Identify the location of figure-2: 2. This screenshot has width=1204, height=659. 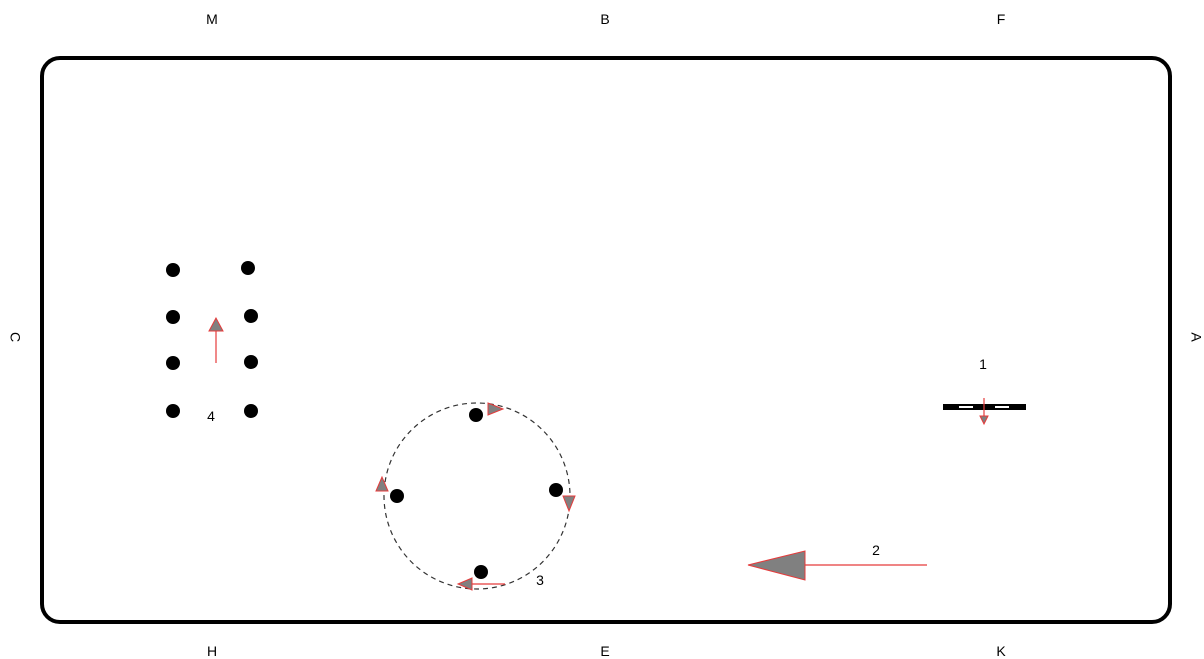
(837, 561).